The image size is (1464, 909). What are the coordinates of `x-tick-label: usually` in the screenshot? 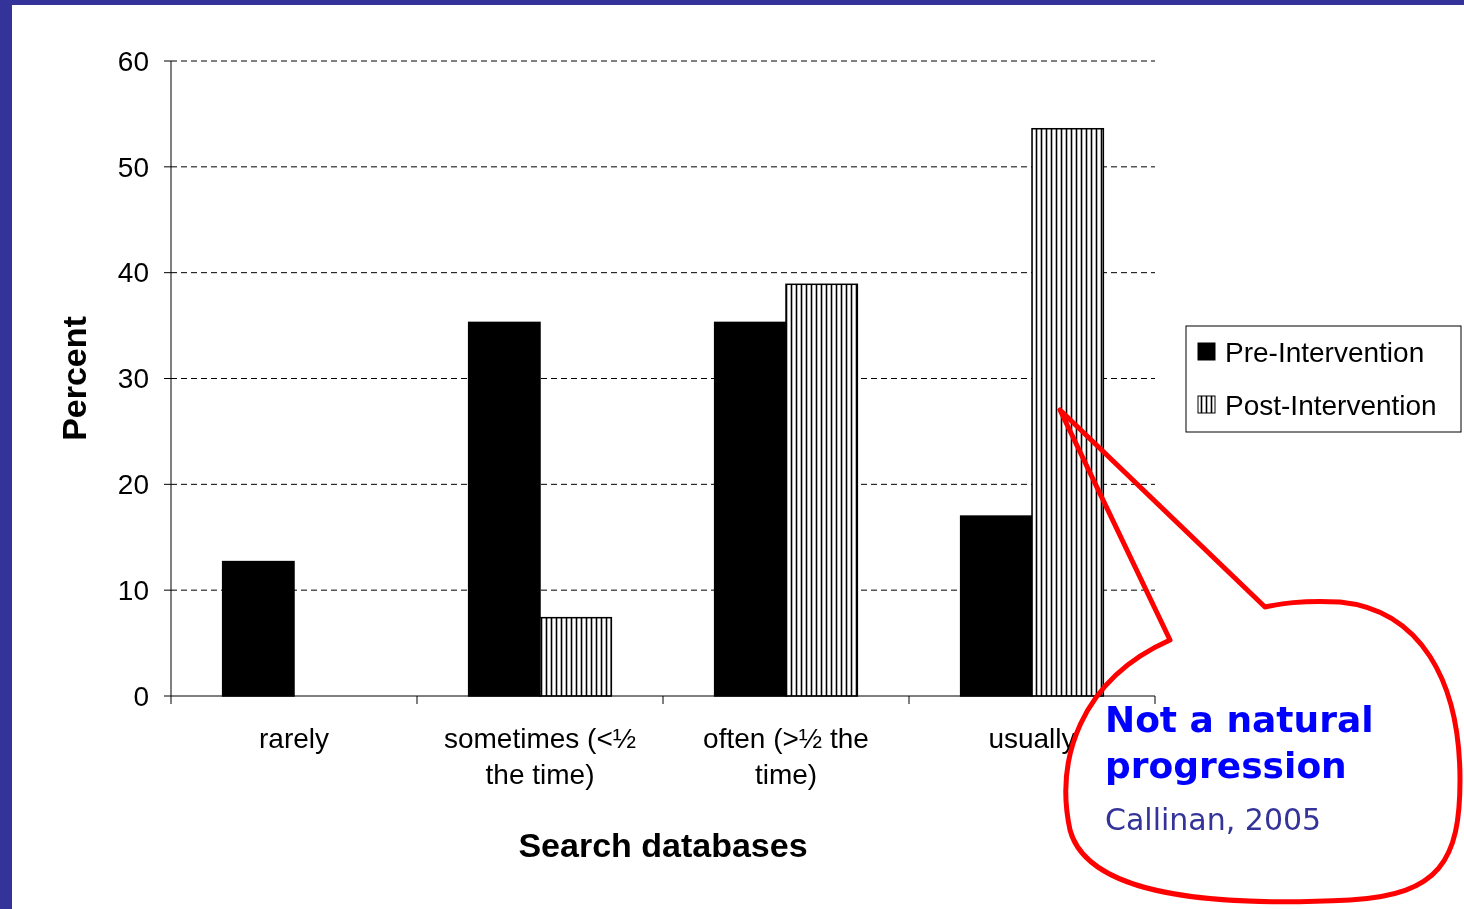 It's located at (1032, 738).